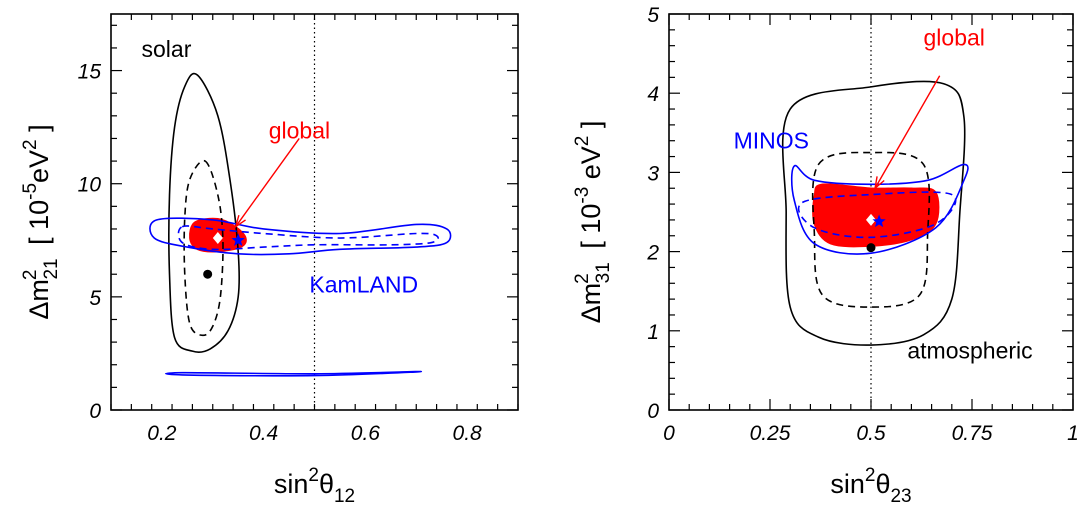 The image size is (1077, 506). What do you see at coordinates (1072, 433) in the screenshot?
I see `x-tick-label: 1` at bounding box center [1072, 433].